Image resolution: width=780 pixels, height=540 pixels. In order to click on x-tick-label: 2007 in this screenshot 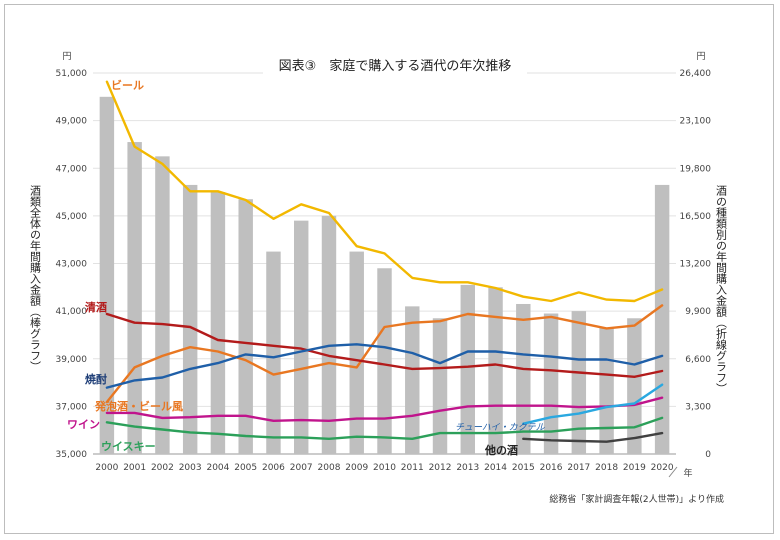, I will do `click(301, 468)`.